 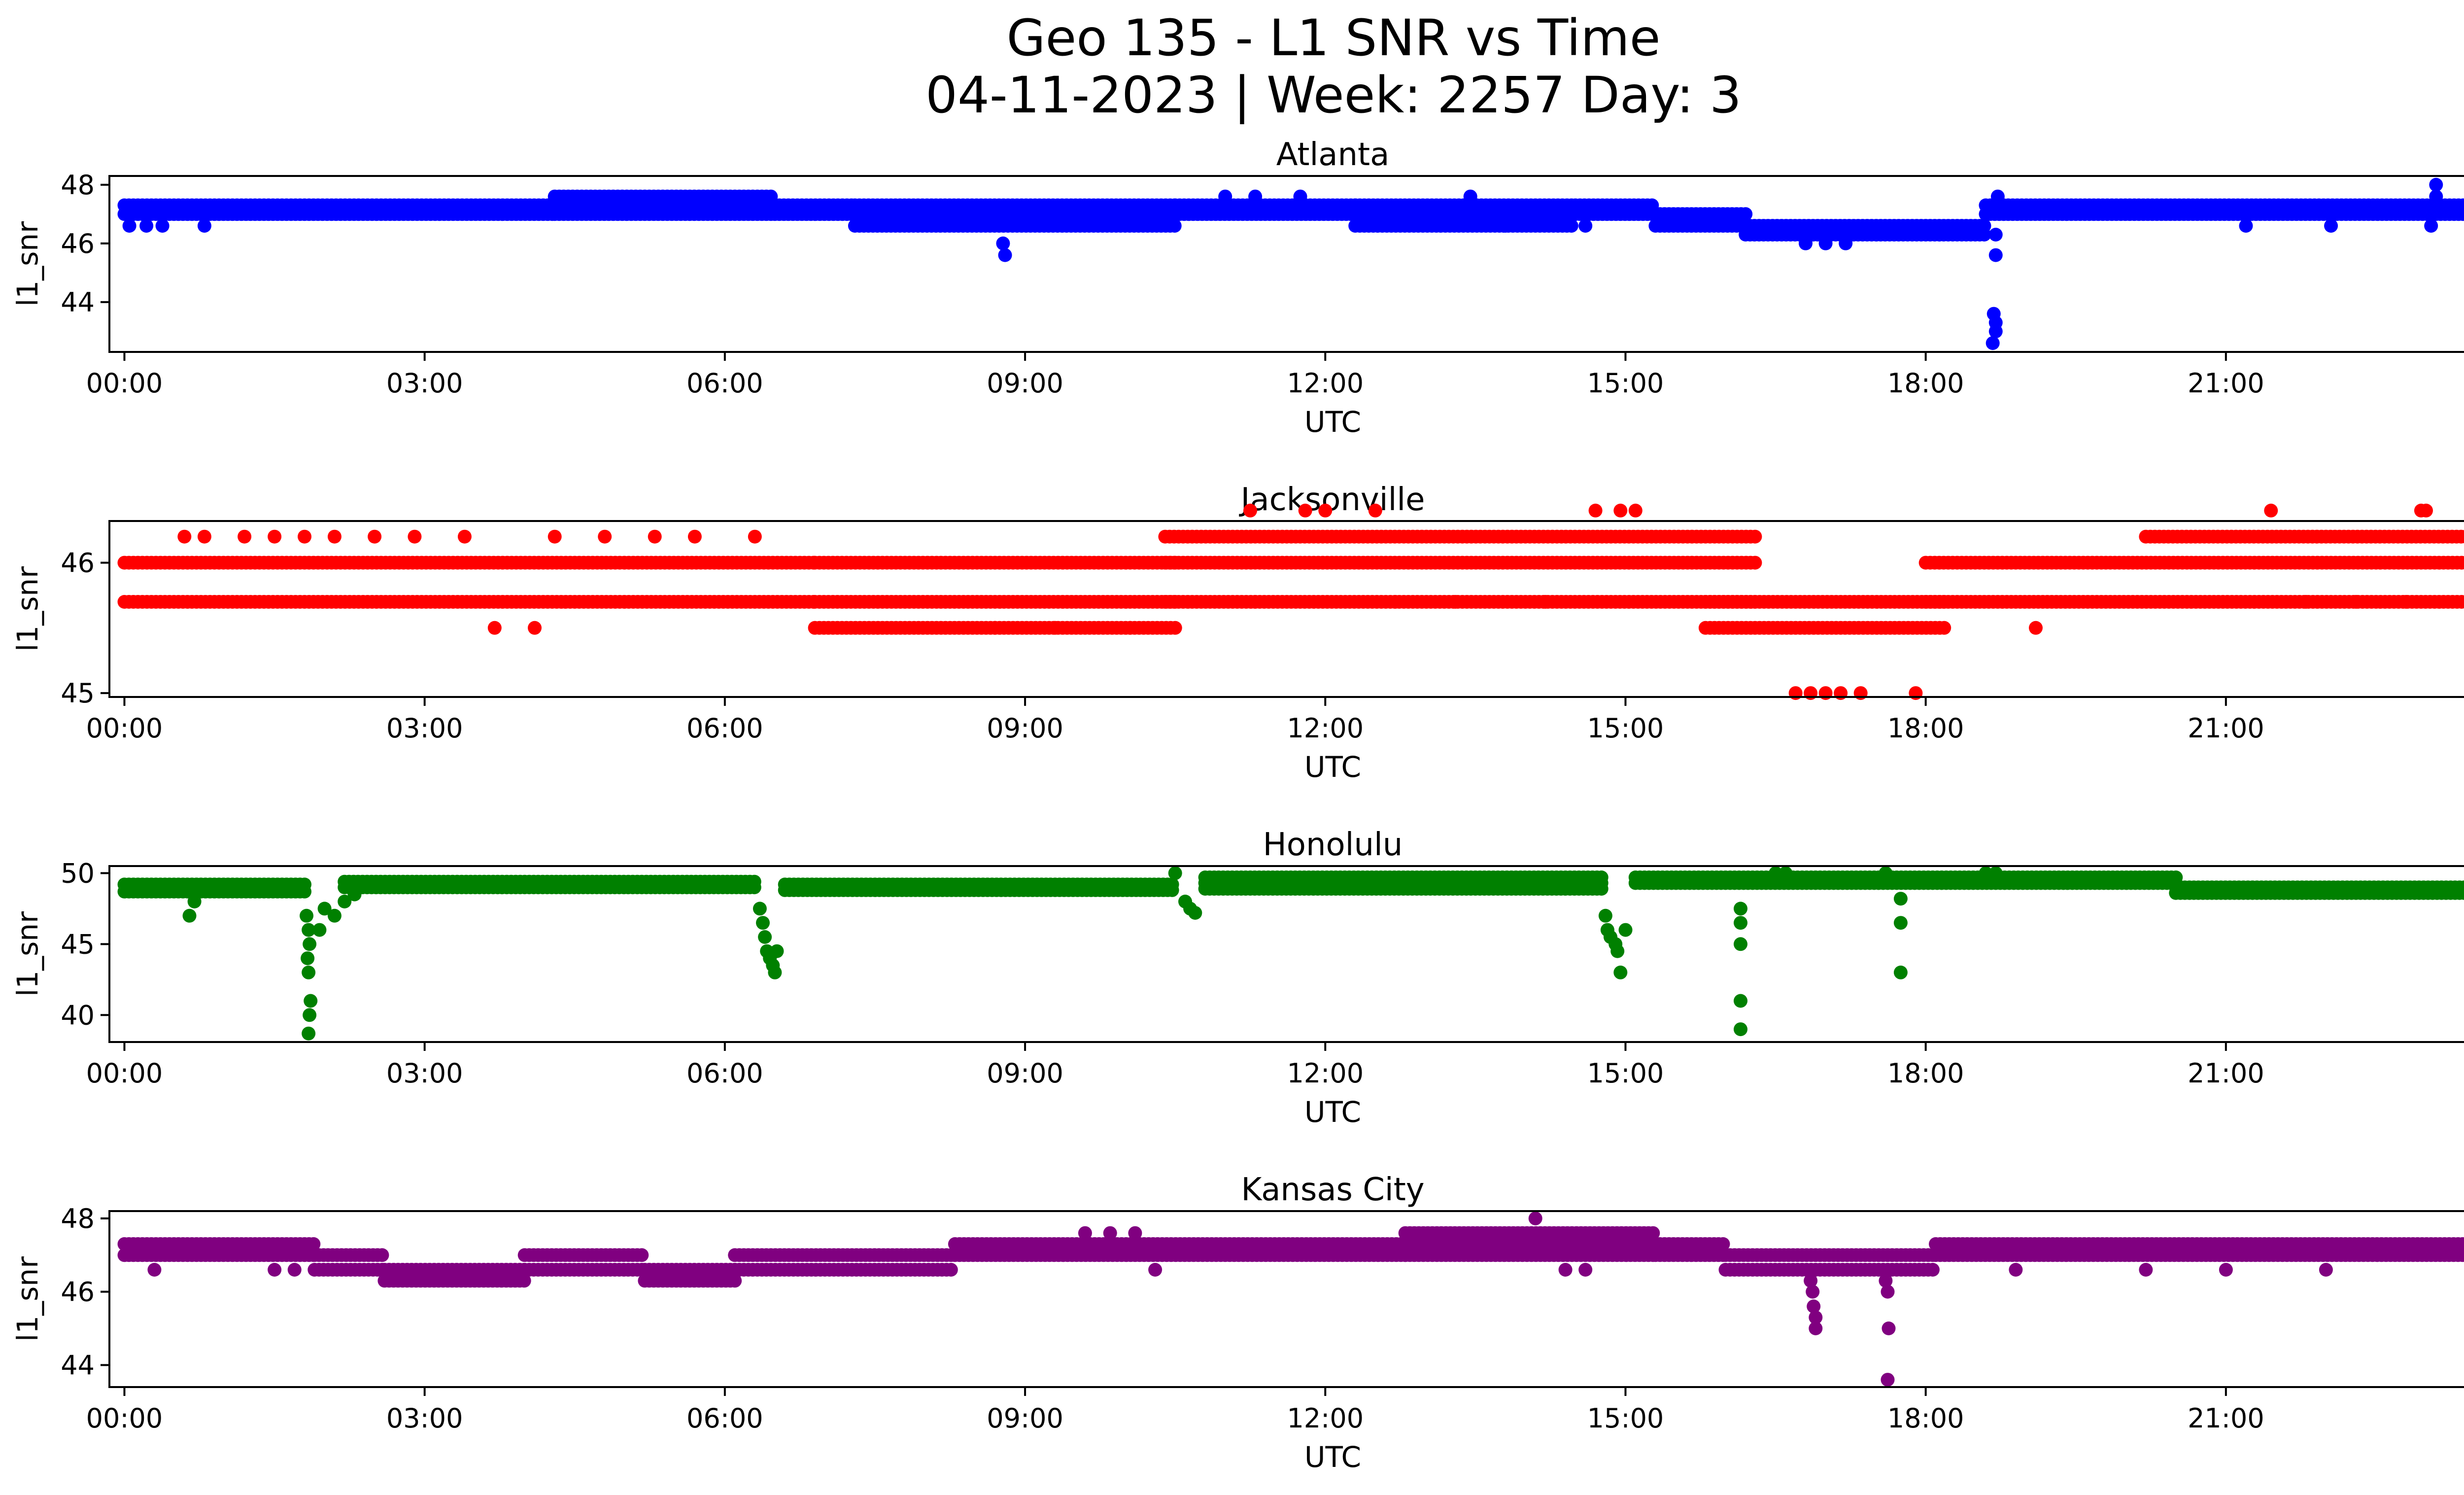 I want to click on y-tick-label: 40, so click(x=78, y=1015).